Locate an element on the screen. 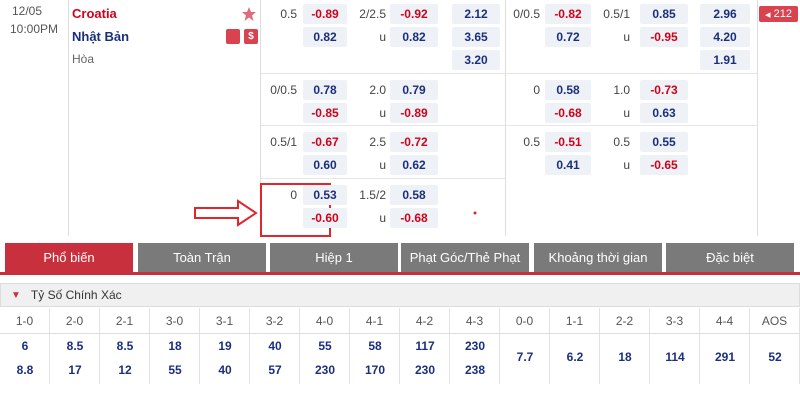 The height and width of the screenshot is (400, 800). 1x2-odds: 2.96 is located at coordinates (725, 14).